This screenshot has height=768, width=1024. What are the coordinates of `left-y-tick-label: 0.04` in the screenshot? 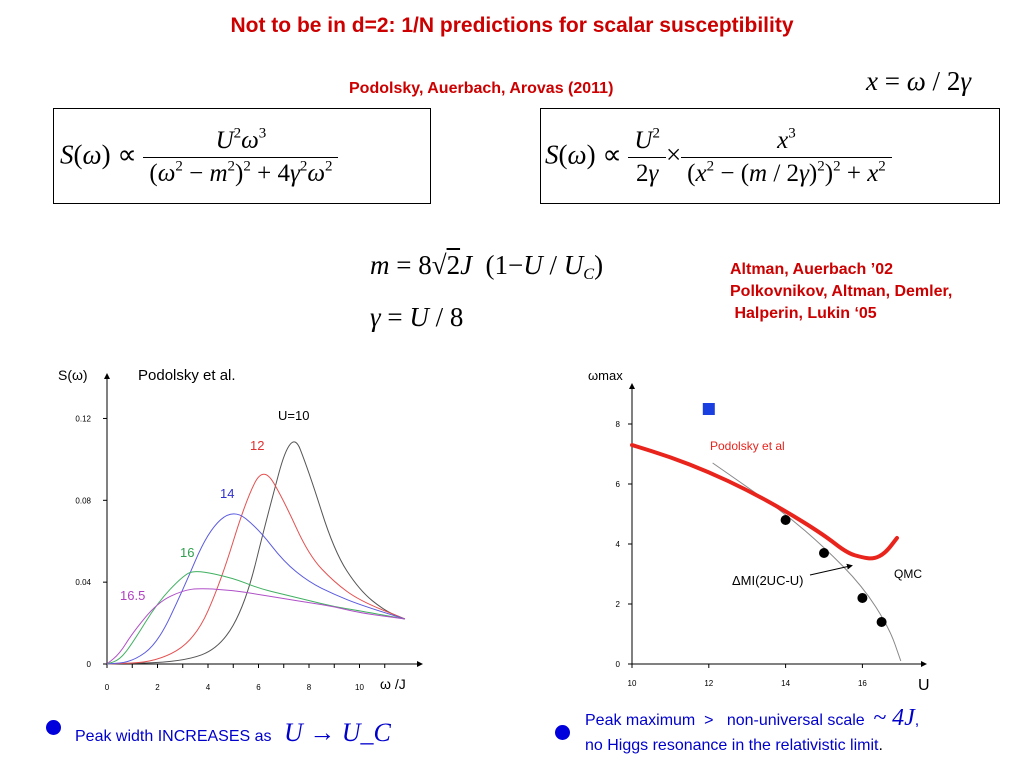 It's located at (83, 582).